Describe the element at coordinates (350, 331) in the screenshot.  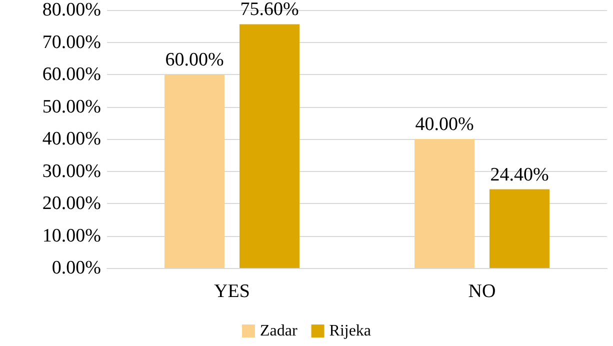
I see `legend-label: Rijeka` at that location.